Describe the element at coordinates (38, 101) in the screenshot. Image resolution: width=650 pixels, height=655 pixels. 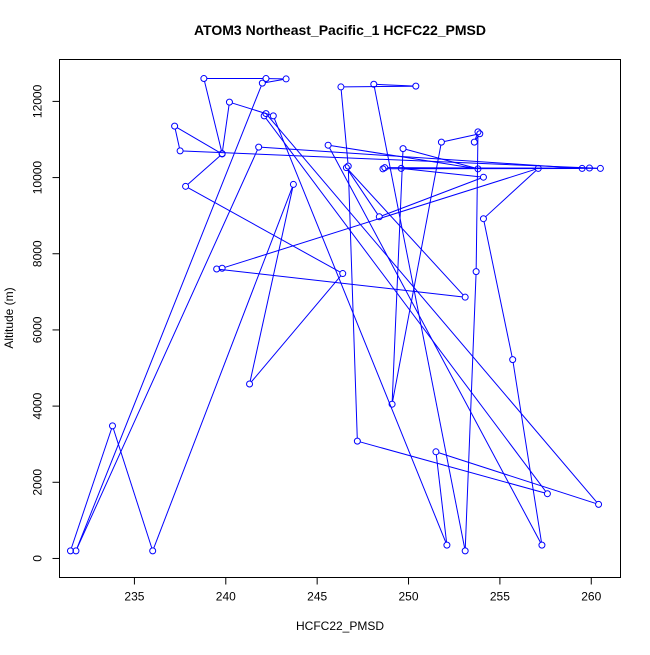
I see `y-tick-label: 12000` at that location.